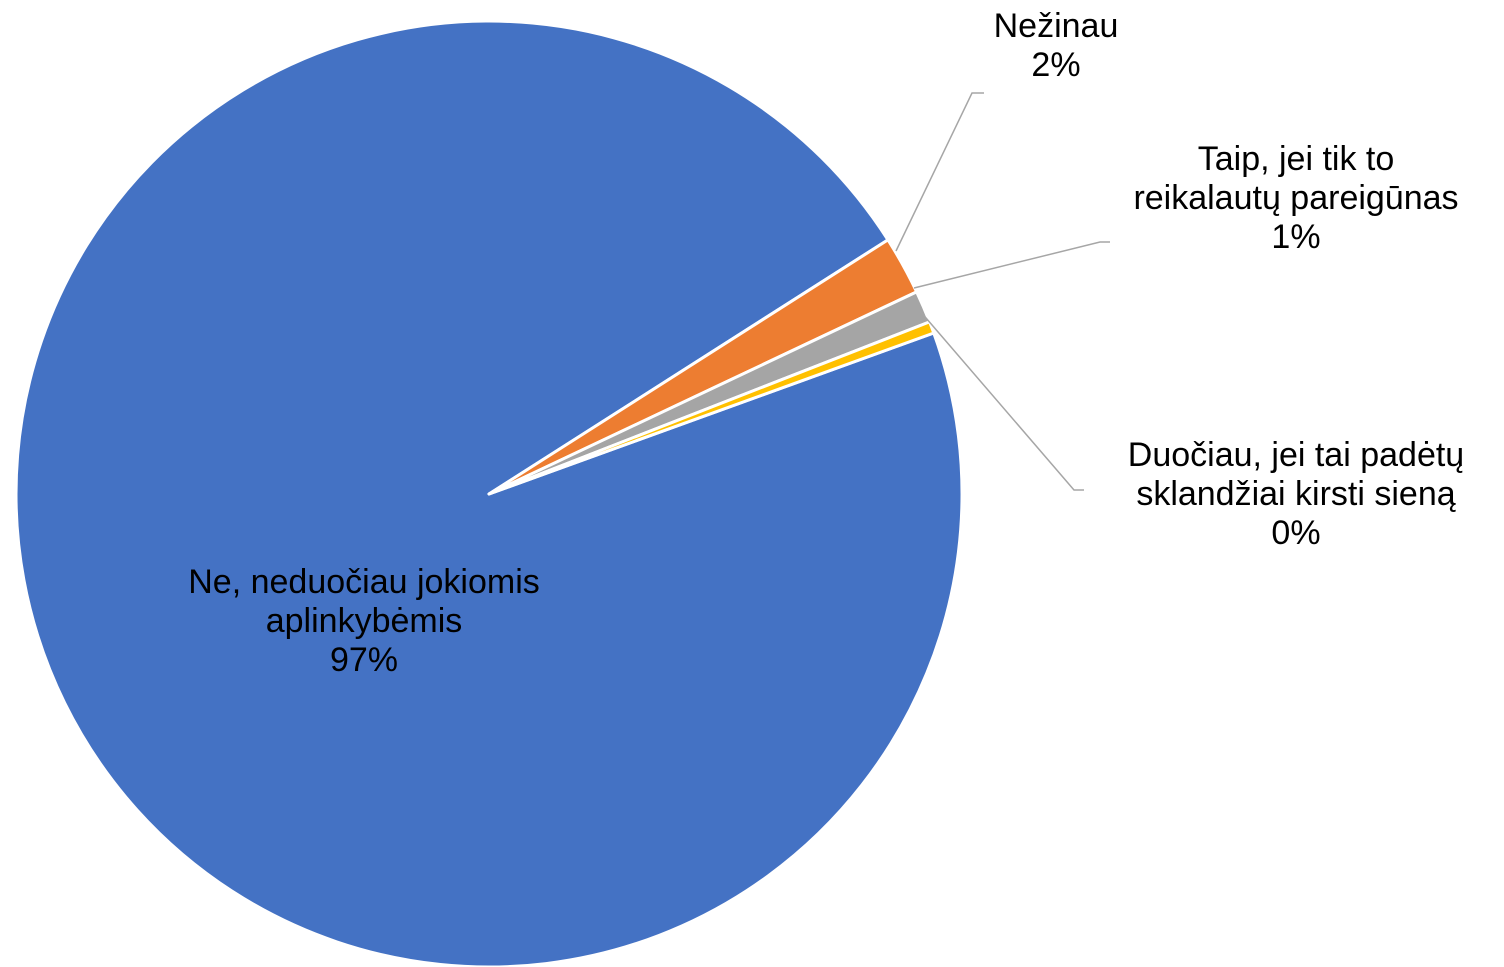 The height and width of the screenshot is (967, 1504). What do you see at coordinates (1001, 400) in the screenshot?
I see `leader-line-duociau` at bounding box center [1001, 400].